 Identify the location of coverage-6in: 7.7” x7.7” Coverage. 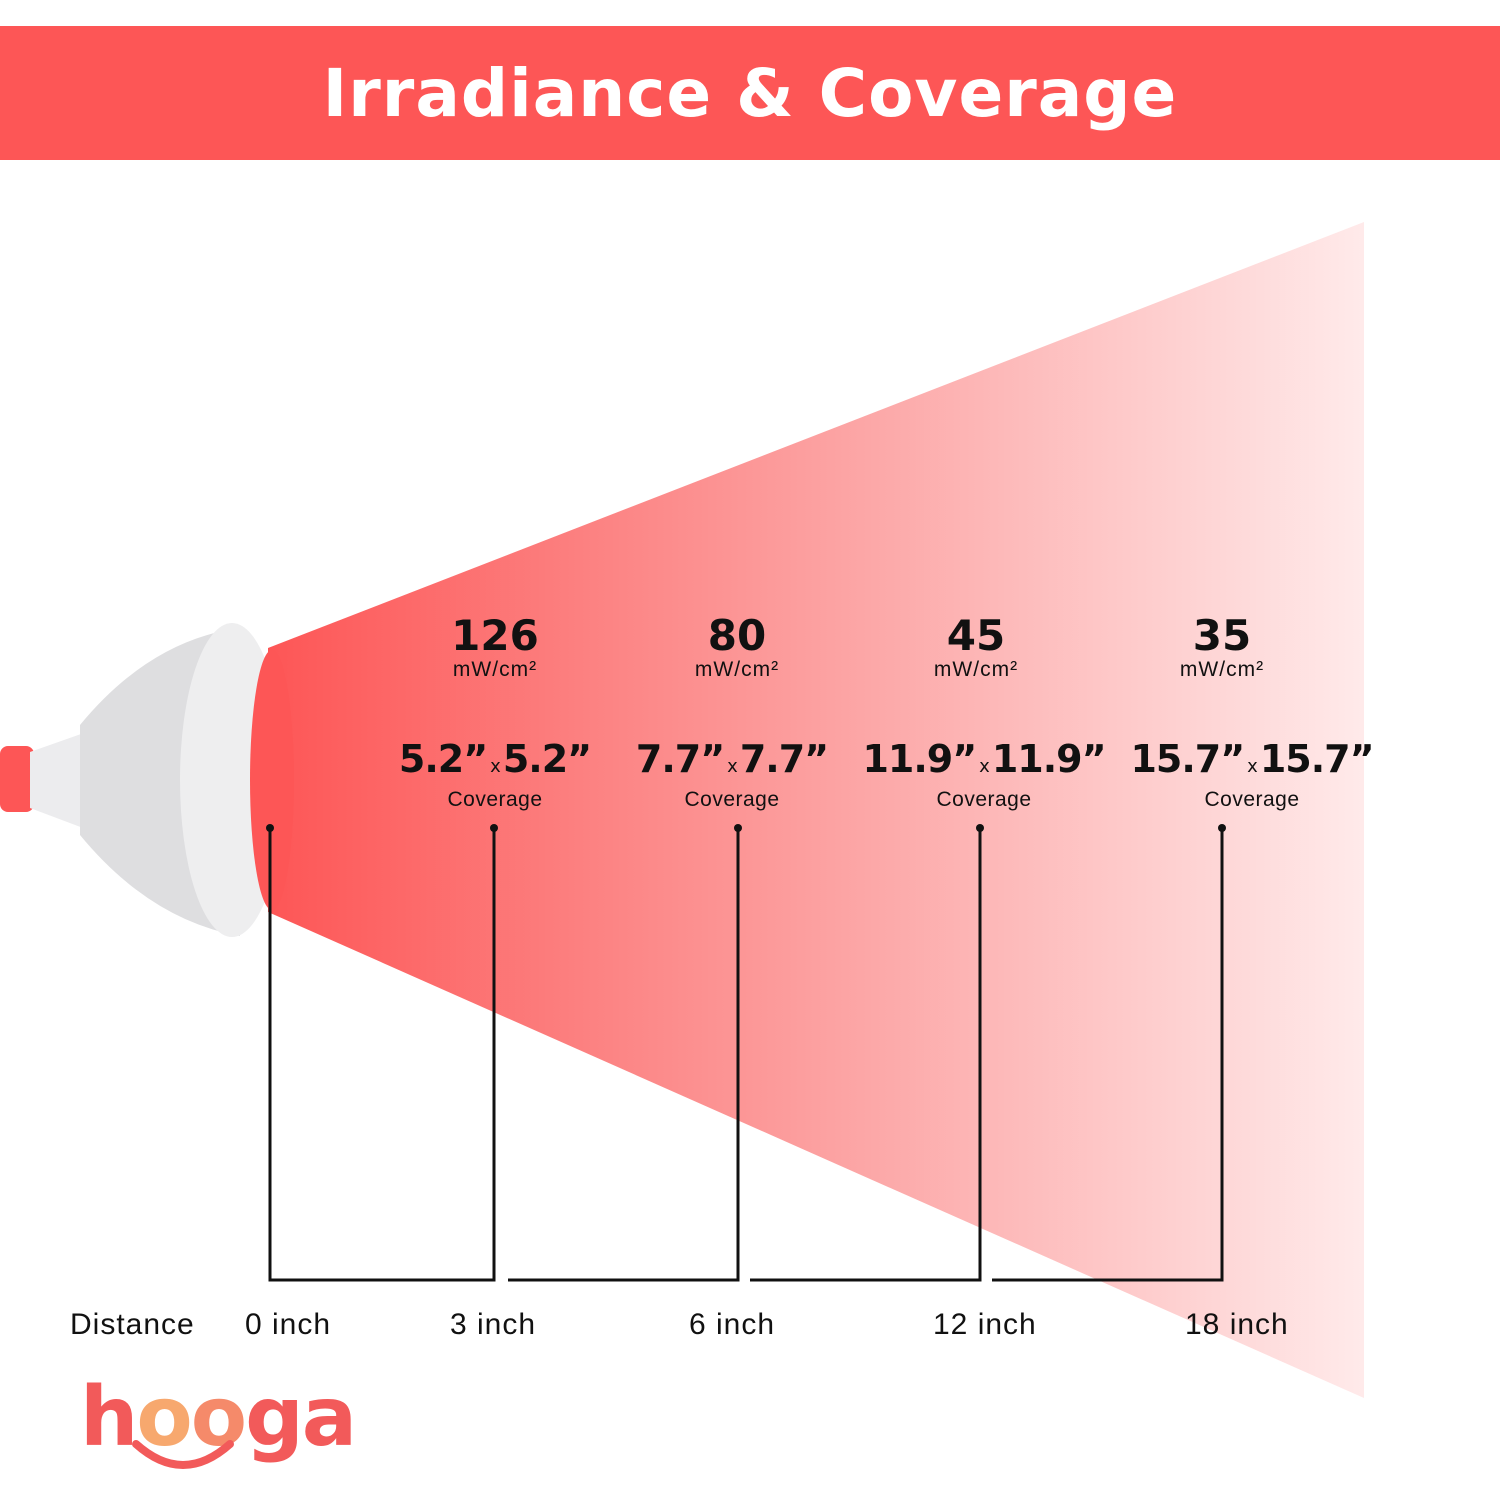
(732, 775).